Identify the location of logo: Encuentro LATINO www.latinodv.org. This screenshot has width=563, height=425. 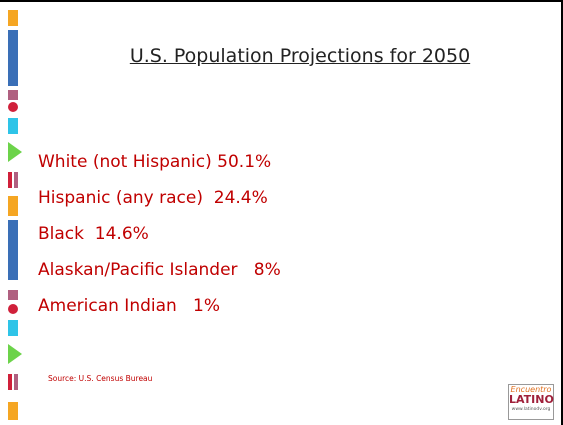
(531, 402).